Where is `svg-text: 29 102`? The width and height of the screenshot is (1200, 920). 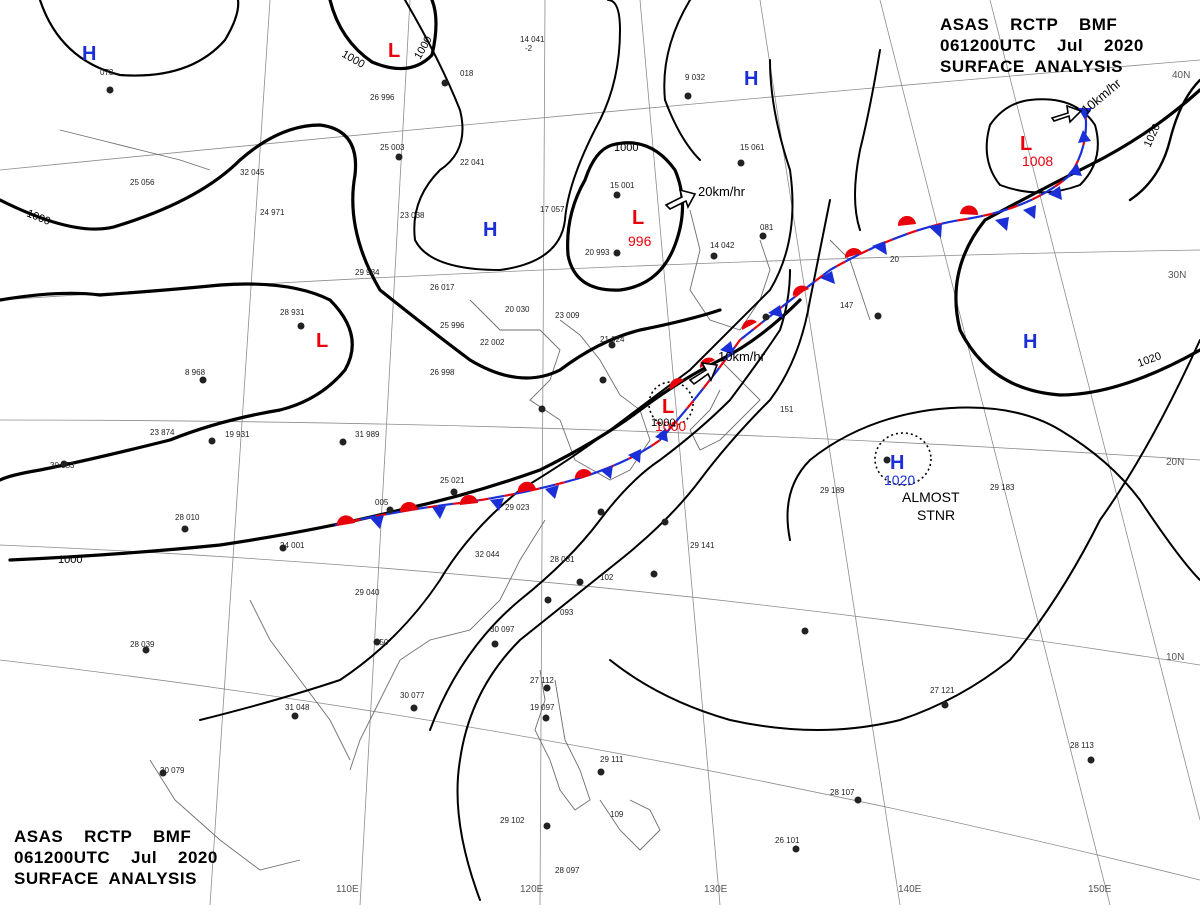 svg-text: 29 102 is located at coordinates (512, 820).